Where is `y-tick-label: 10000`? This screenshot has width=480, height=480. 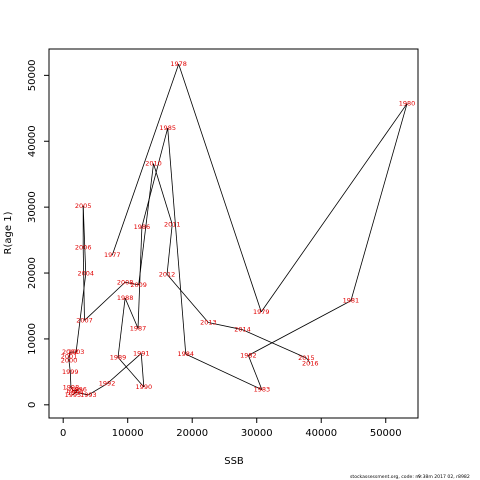
y-tick-label: 10000 is located at coordinates (32, 339).